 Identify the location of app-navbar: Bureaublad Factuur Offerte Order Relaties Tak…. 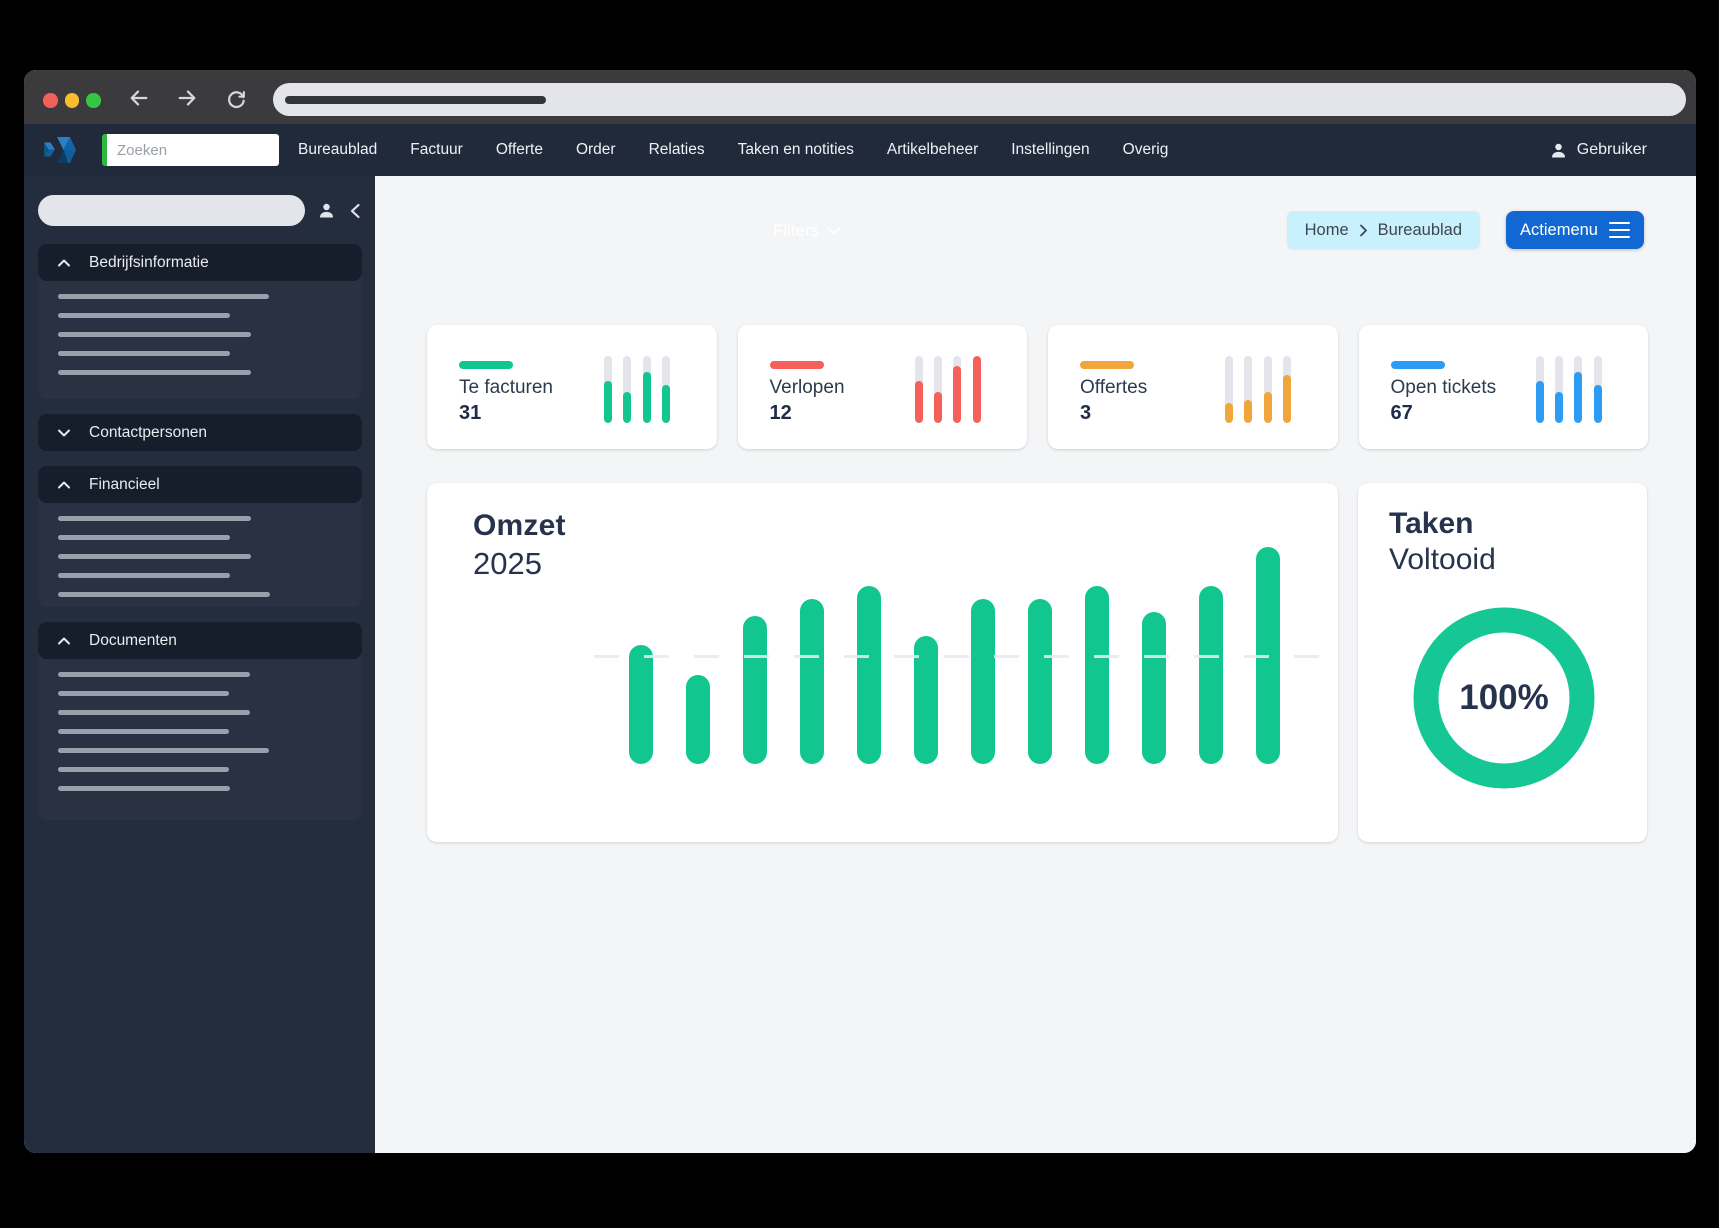
(860, 150).